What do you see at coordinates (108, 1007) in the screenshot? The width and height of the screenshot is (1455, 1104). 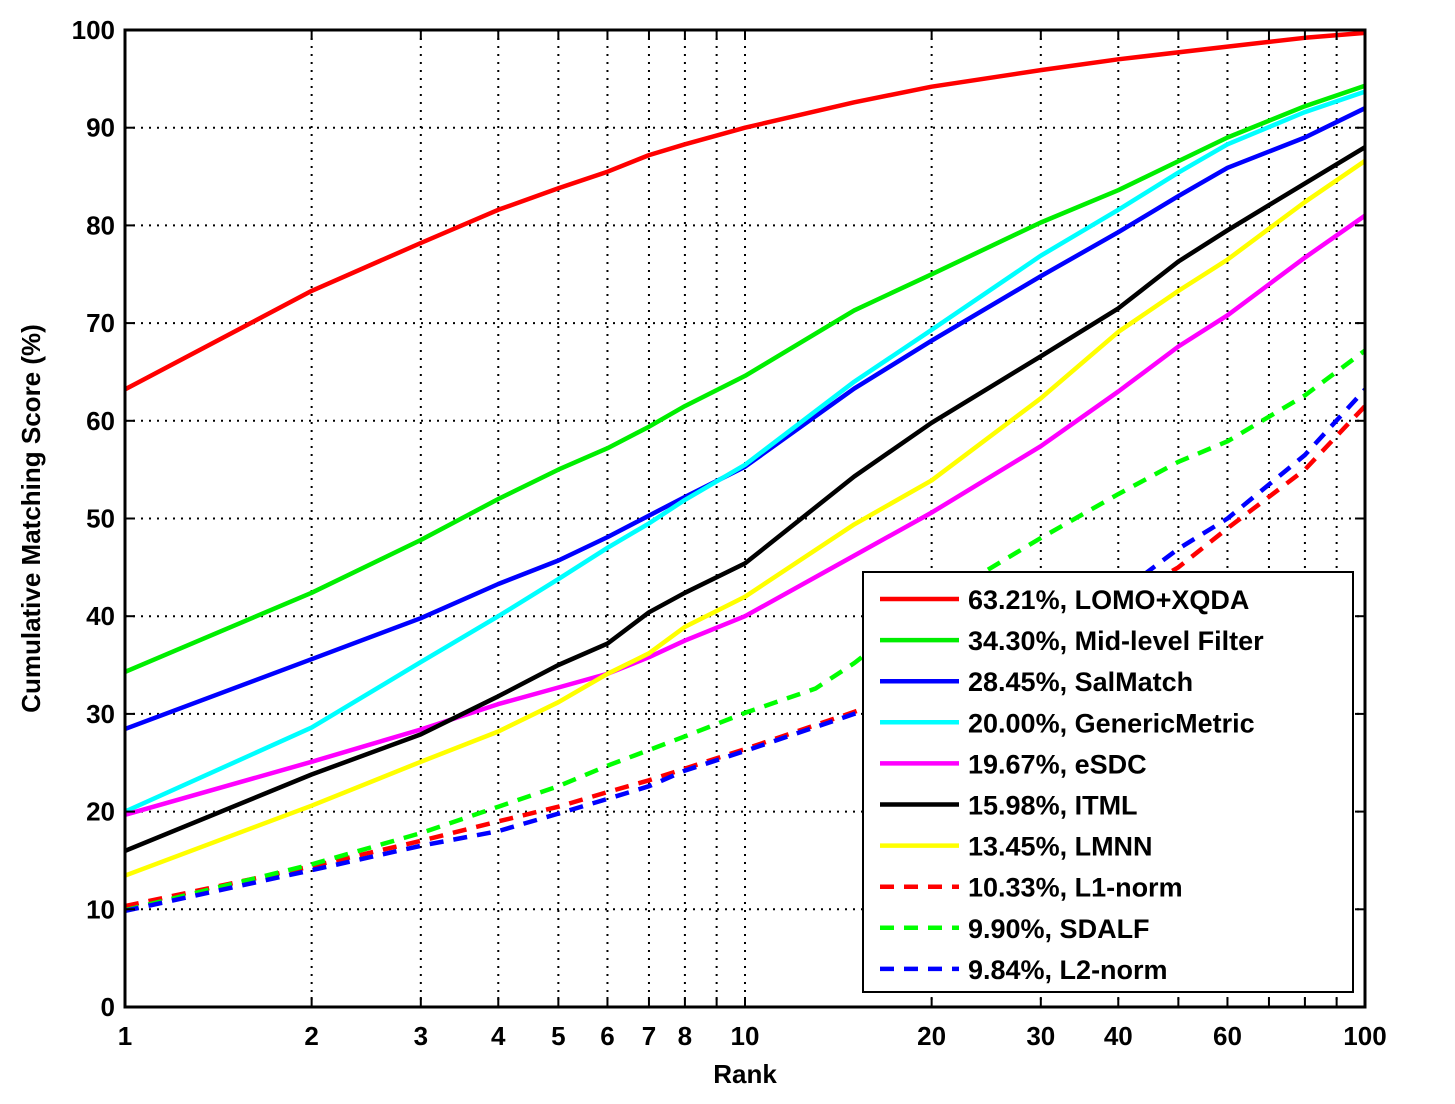 I see `y-tick-label: 0` at bounding box center [108, 1007].